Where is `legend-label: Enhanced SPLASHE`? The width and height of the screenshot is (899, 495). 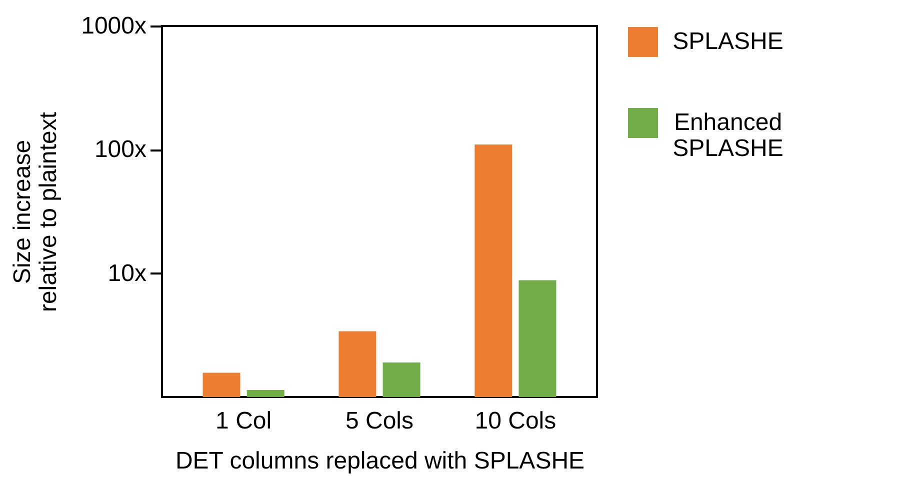
legend-label: Enhanced SPLASHE is located at coordinates (728, 135).